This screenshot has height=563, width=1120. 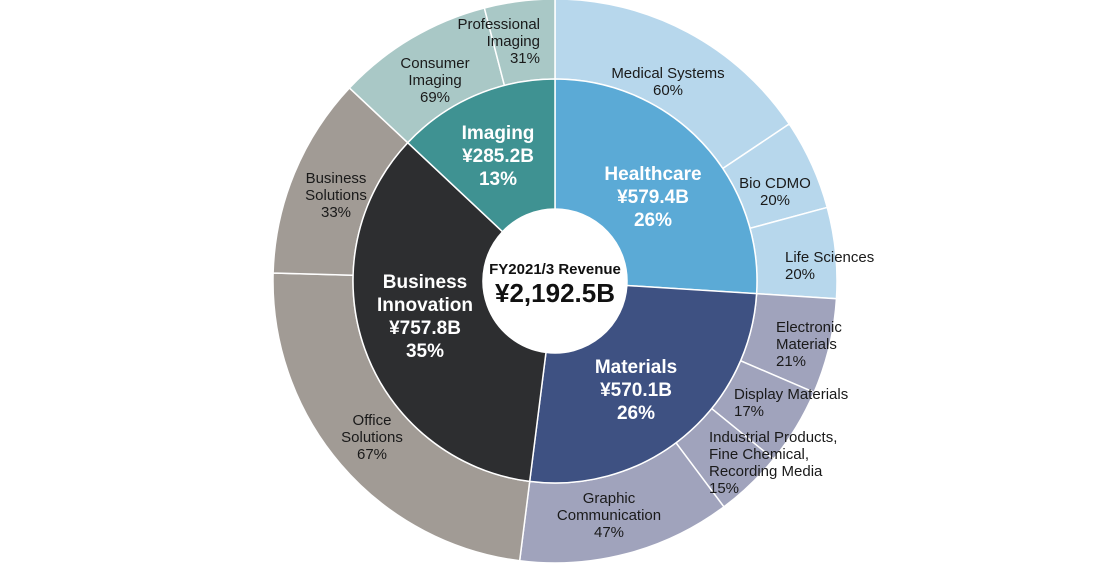 I want to click on outer-label-office-solutions: Office Solutions 67%, so click(x=372, y=437).